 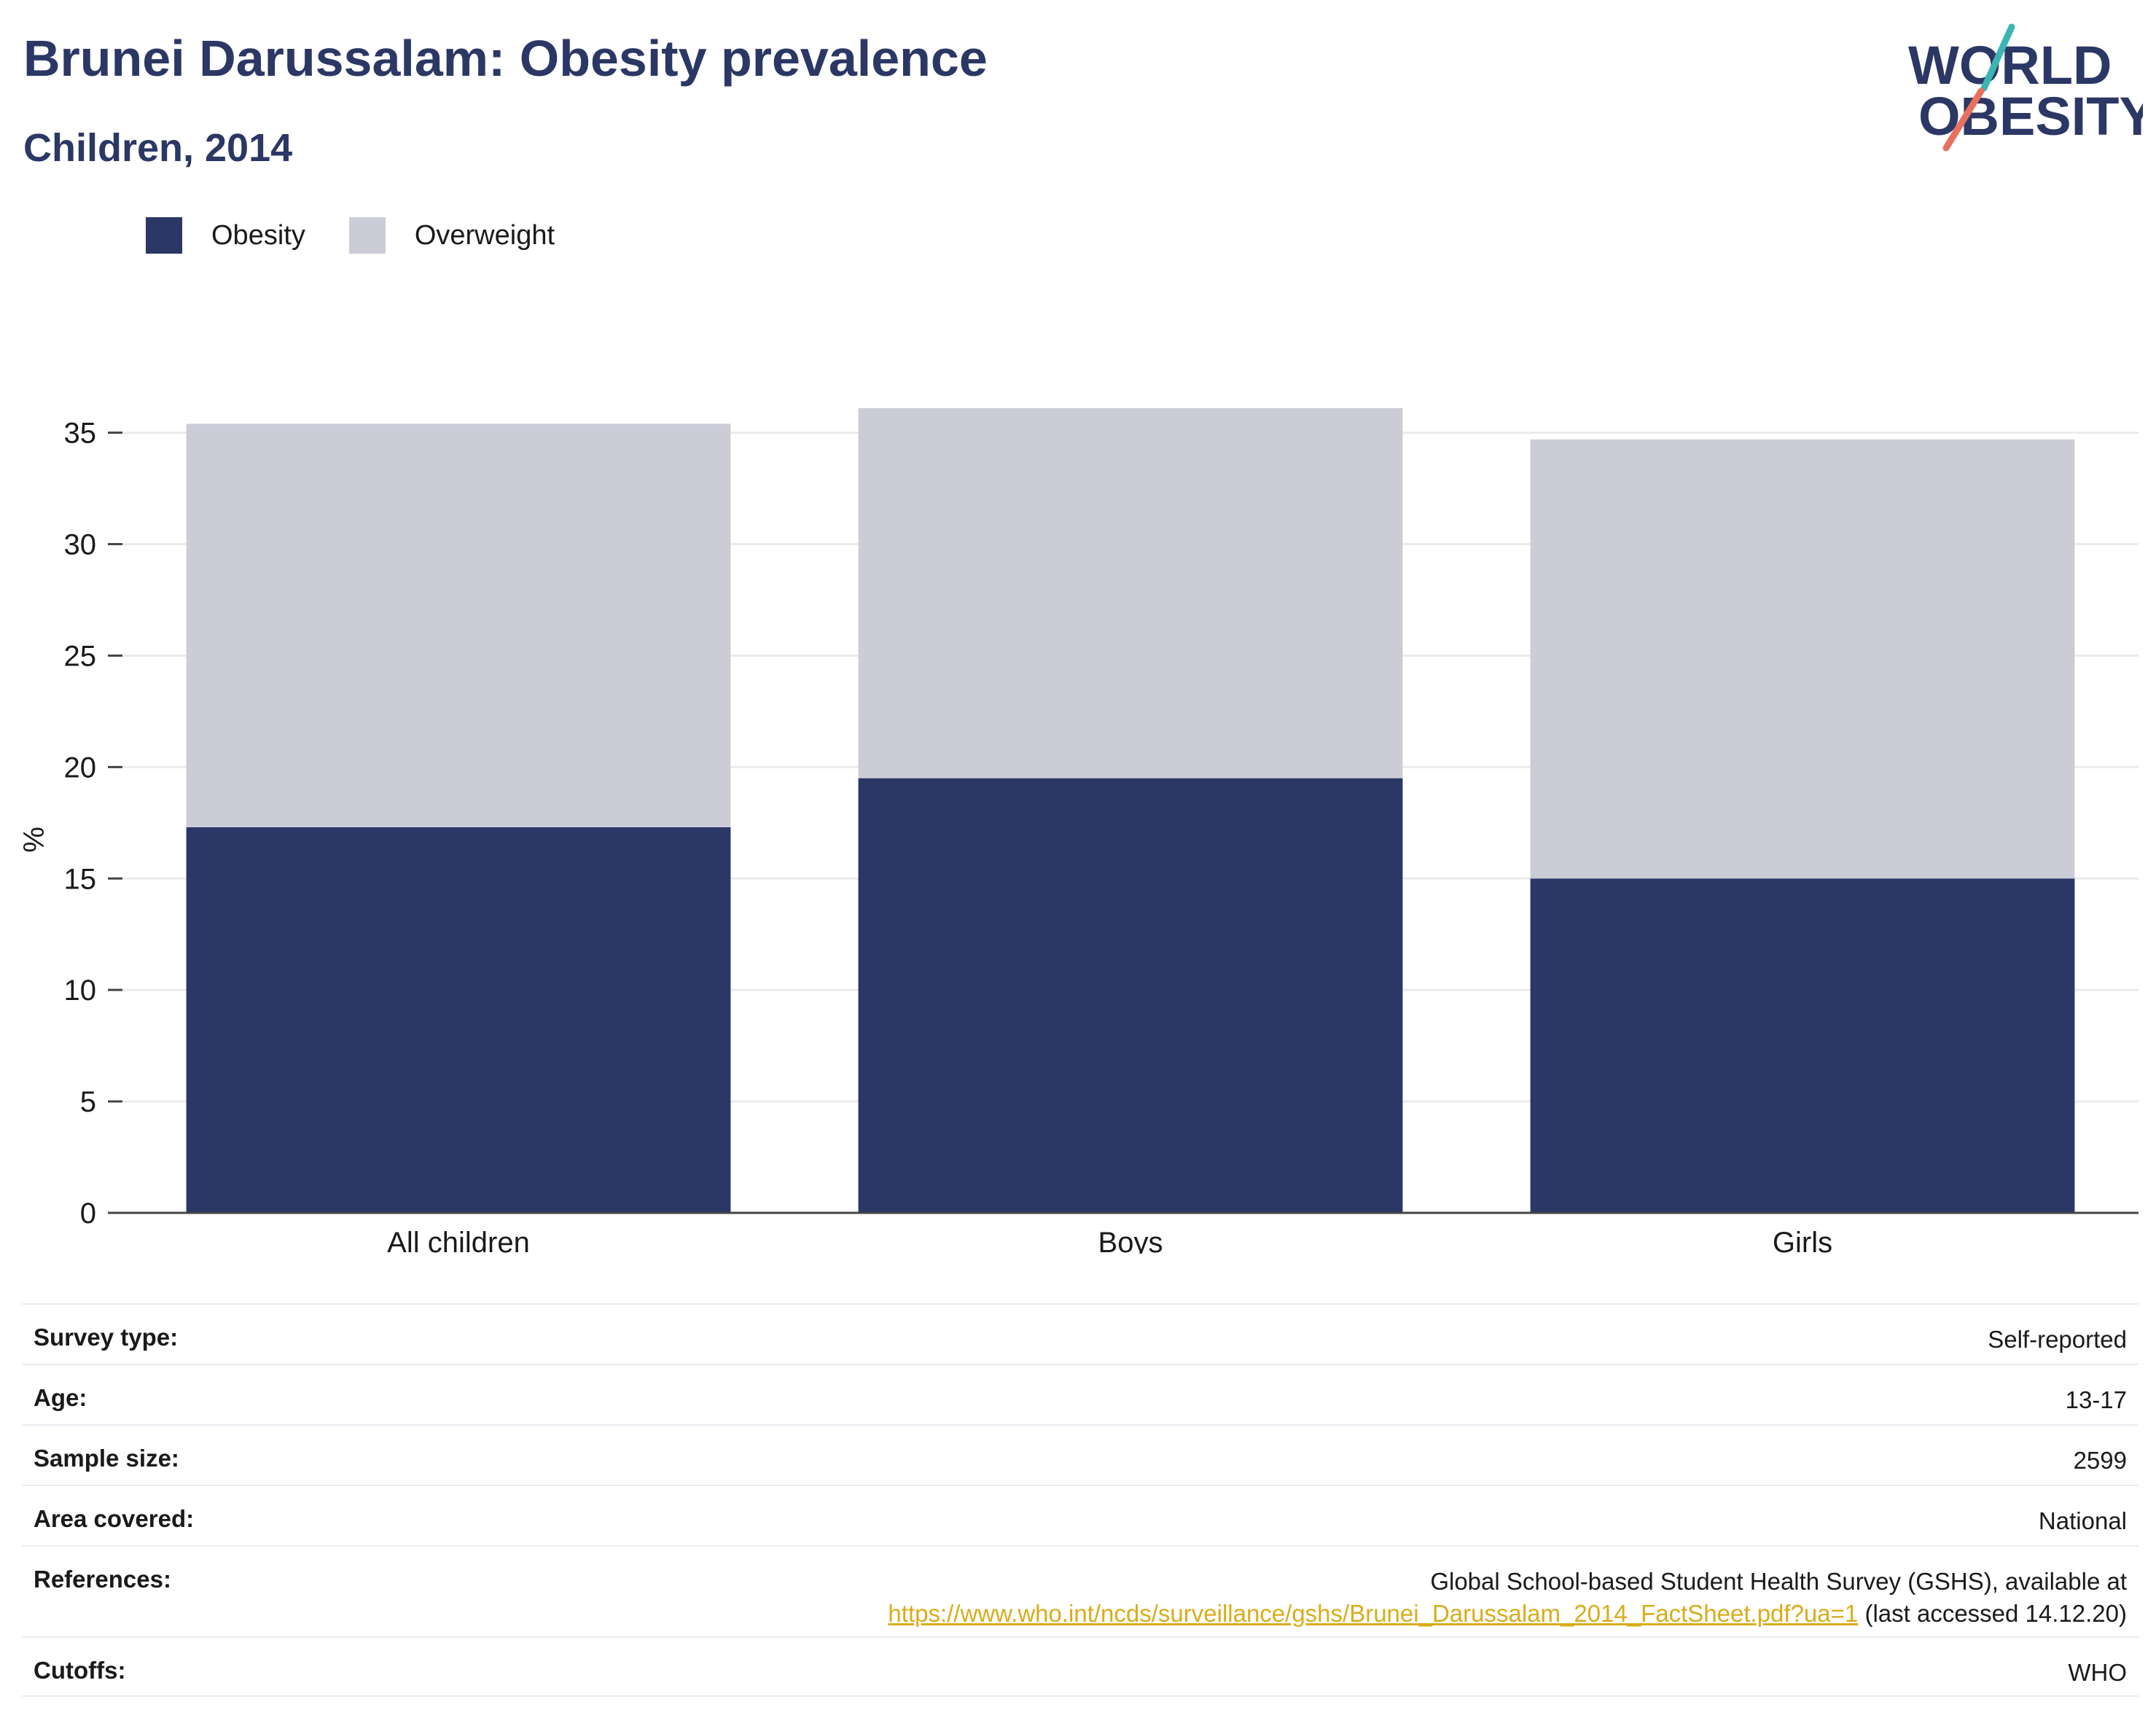 What do you see at coordinates (258, 235) in the screenshot?
I see `legend-label-obesity: Obesity` at bounding box center [258, 235].